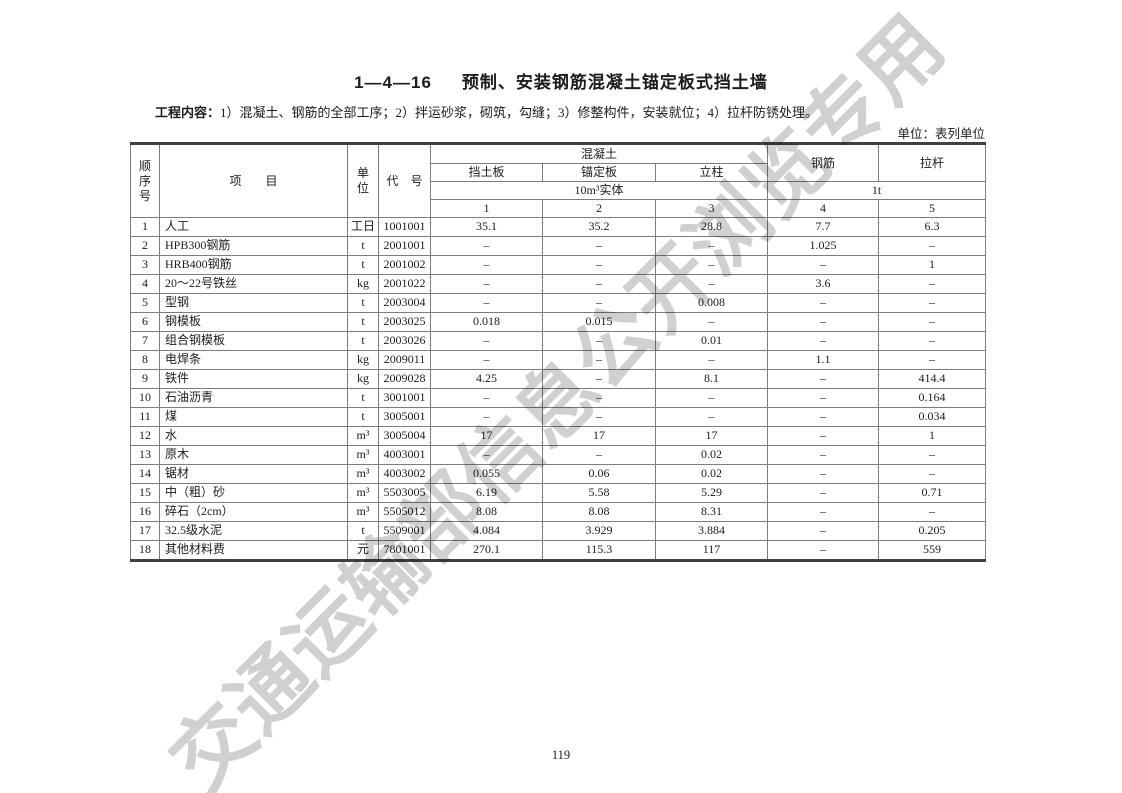  I want to click on value-cell: 0.015, so click(599, 321).